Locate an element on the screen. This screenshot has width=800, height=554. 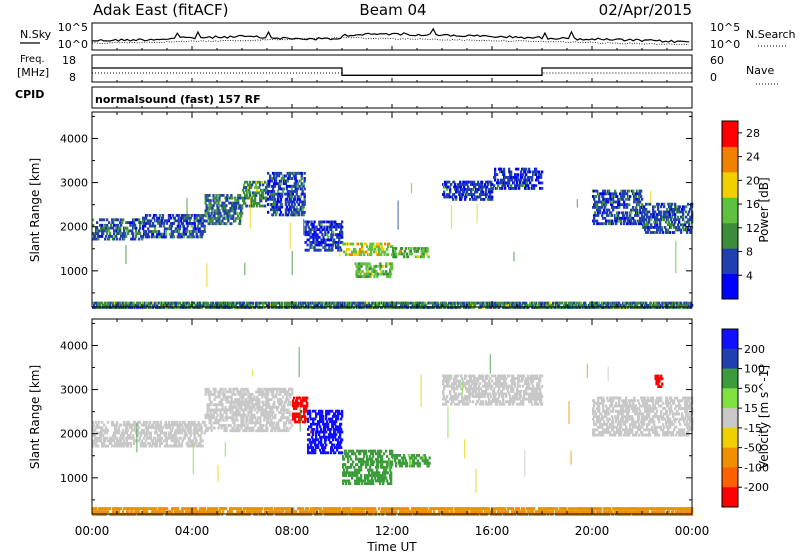
noise-left-label: N.Sky is located at coordinates (36, 34).